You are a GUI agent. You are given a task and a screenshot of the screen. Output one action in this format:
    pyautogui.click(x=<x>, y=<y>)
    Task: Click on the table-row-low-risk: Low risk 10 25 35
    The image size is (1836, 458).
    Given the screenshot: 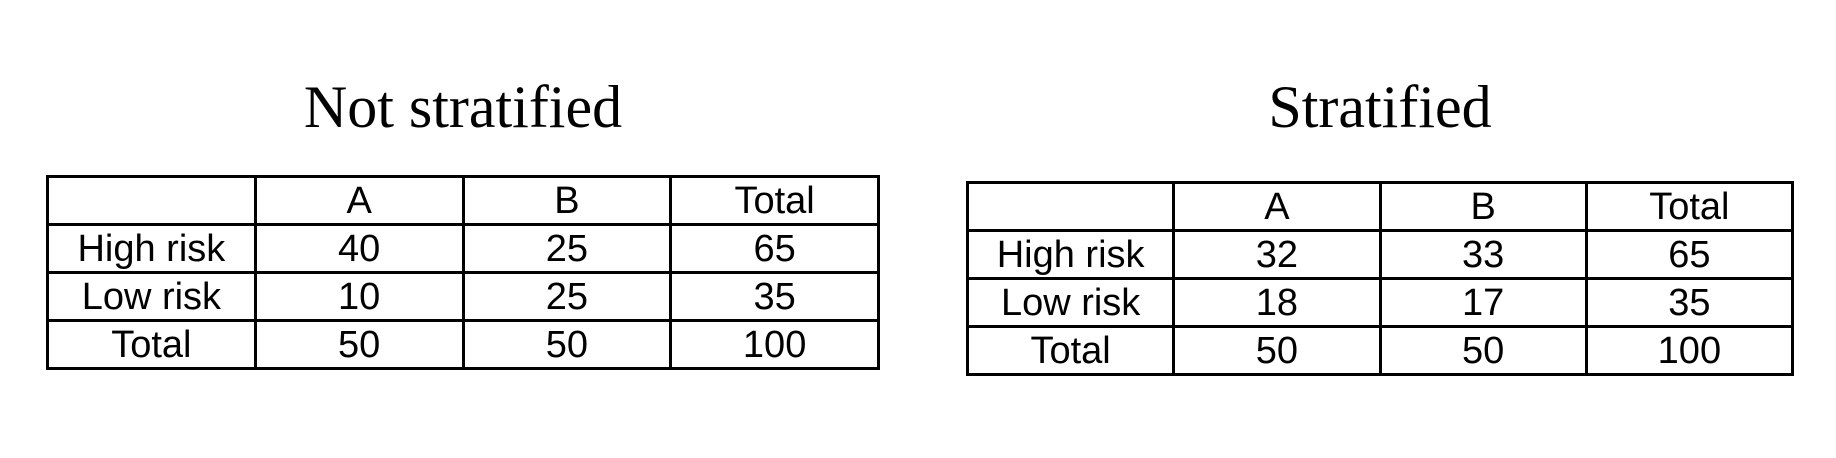 What is the action you would take?
    pyautogui.click(x=463, y=296)
    